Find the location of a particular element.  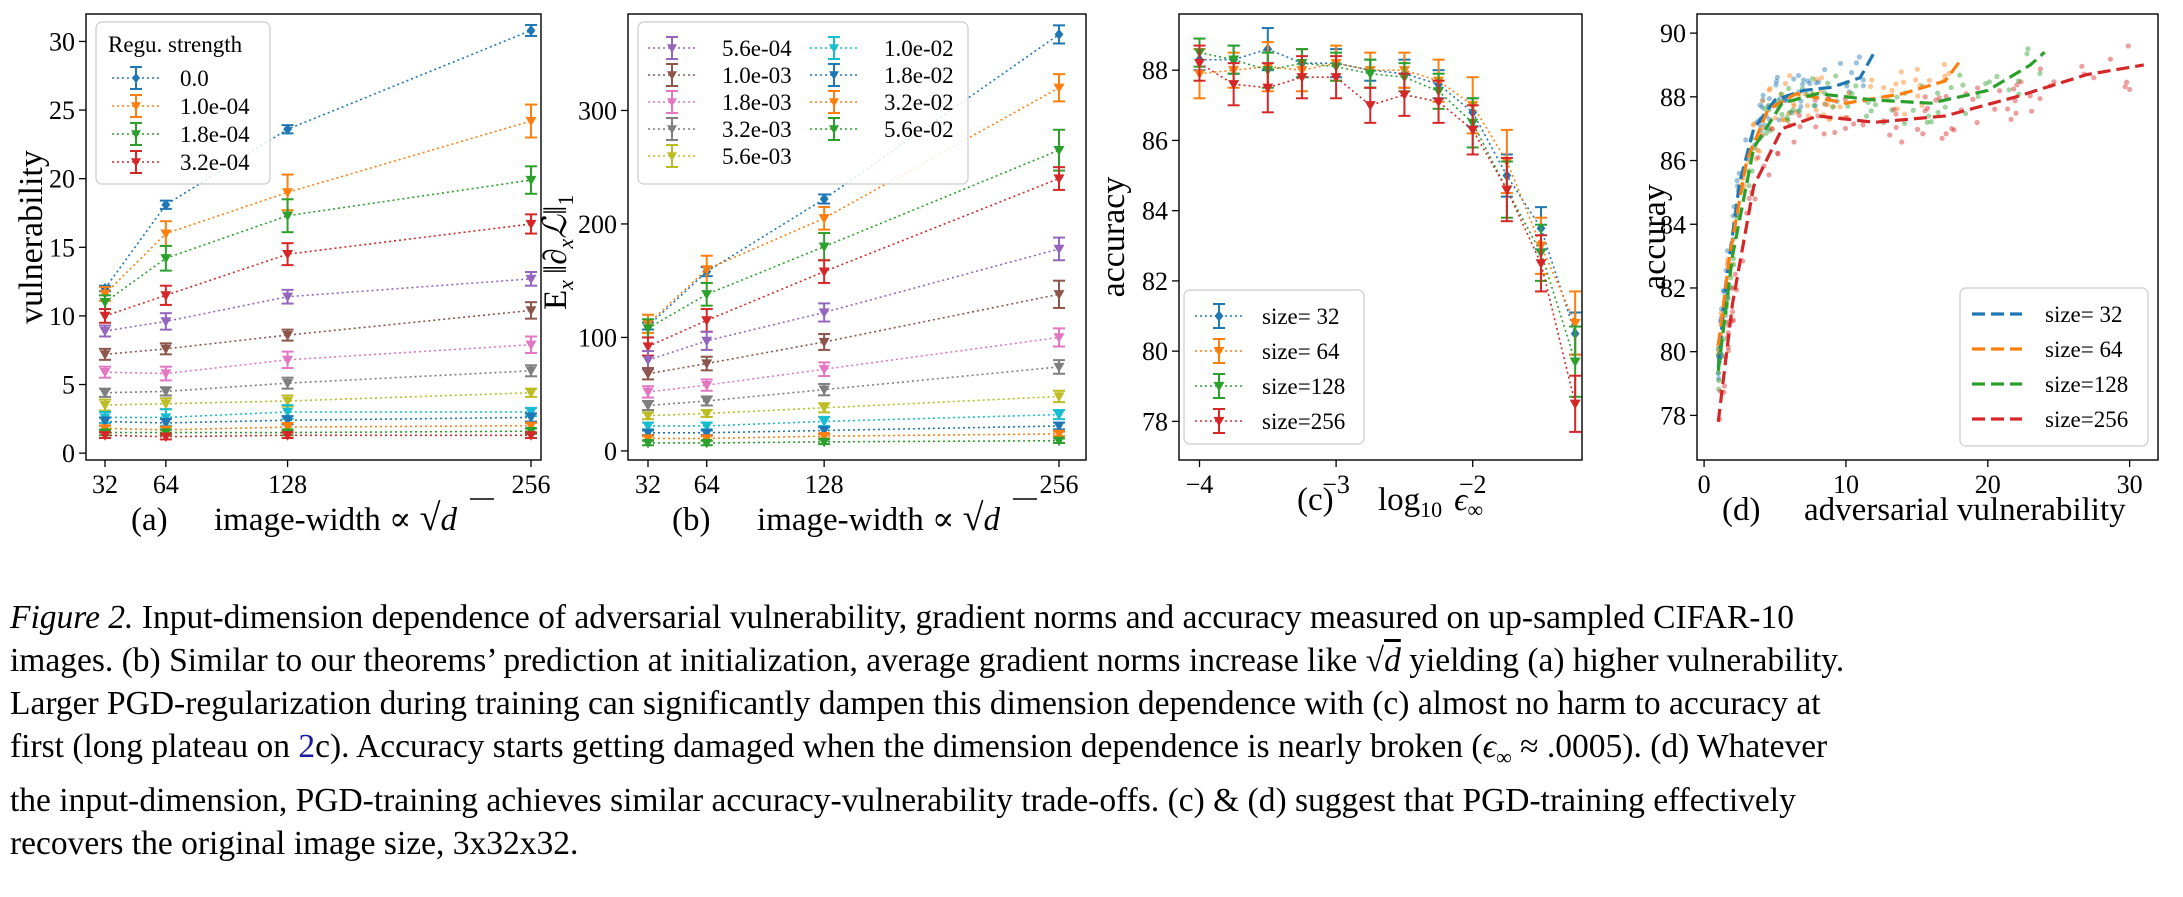

panel-b-plot-area is located at coordinates (853, 236).